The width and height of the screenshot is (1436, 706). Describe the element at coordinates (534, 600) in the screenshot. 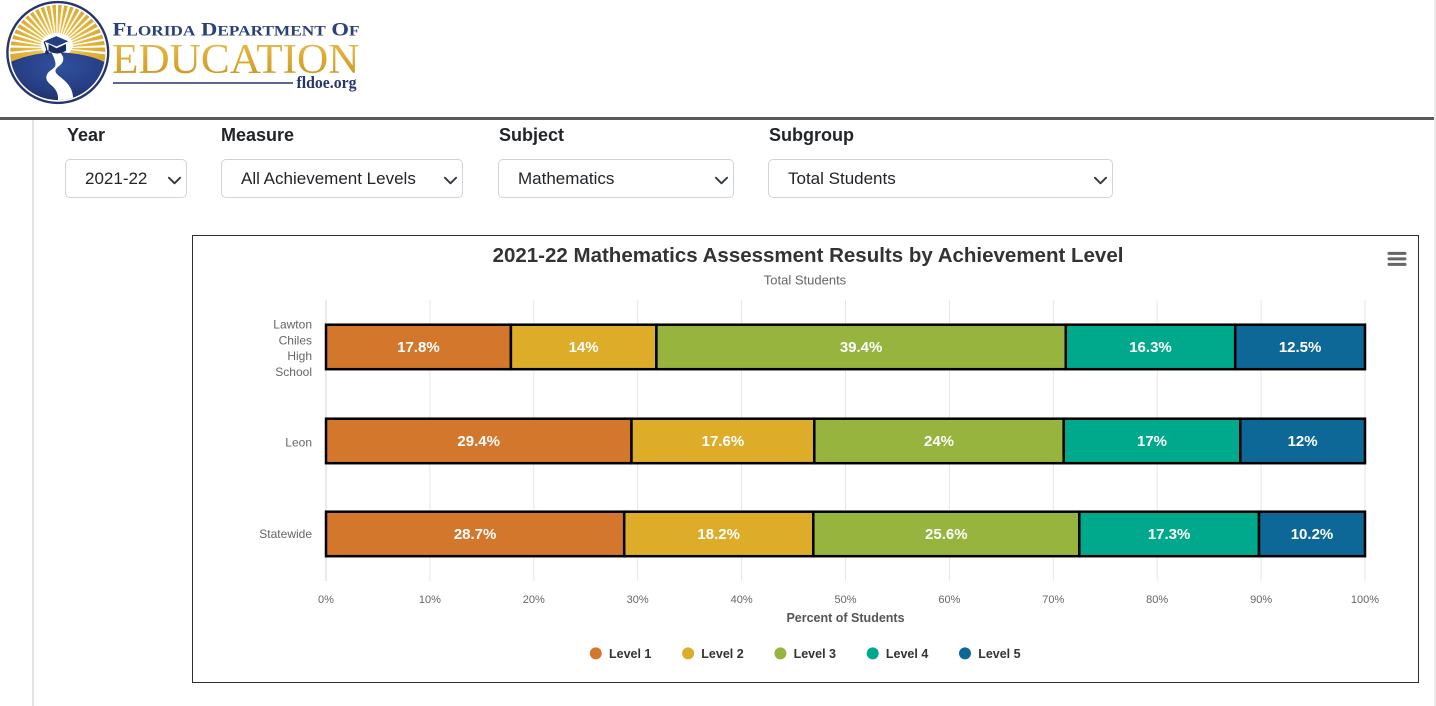

I see `svg-text: 20%` at that location.